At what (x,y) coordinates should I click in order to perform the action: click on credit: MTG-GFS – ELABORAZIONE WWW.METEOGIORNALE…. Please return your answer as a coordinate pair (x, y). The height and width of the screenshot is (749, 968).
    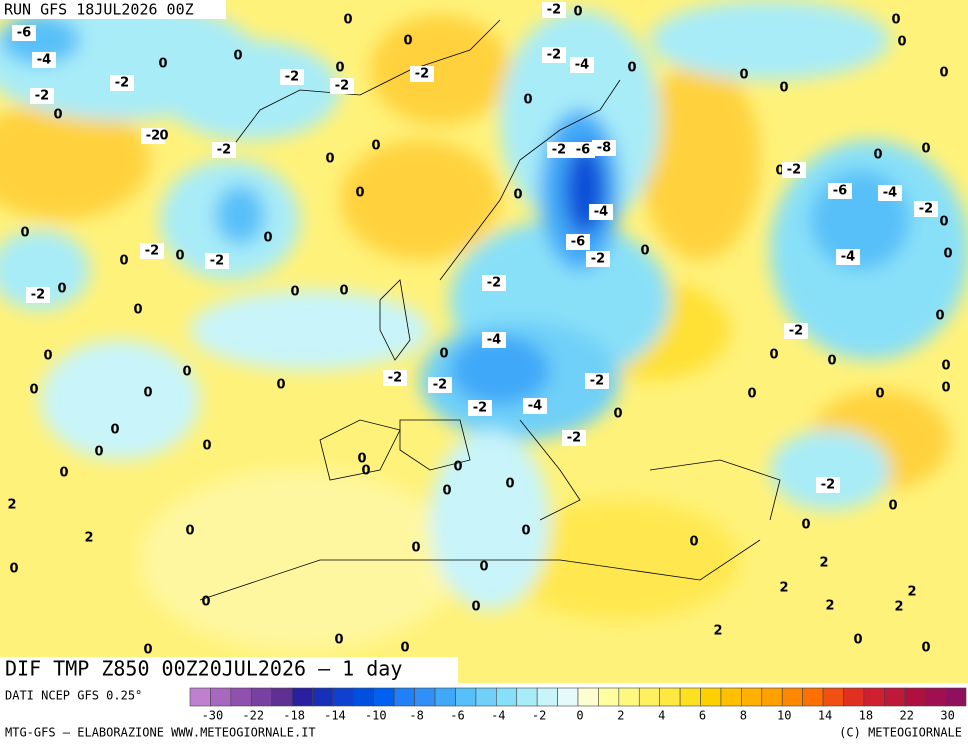
    Looking at the image, I should click on (160, 733).